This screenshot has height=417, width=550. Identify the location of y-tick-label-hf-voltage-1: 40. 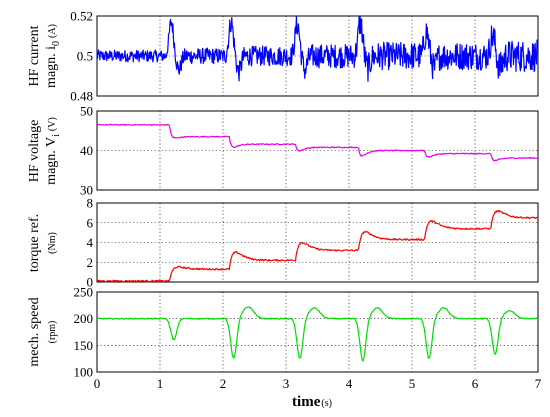
(86, 150).